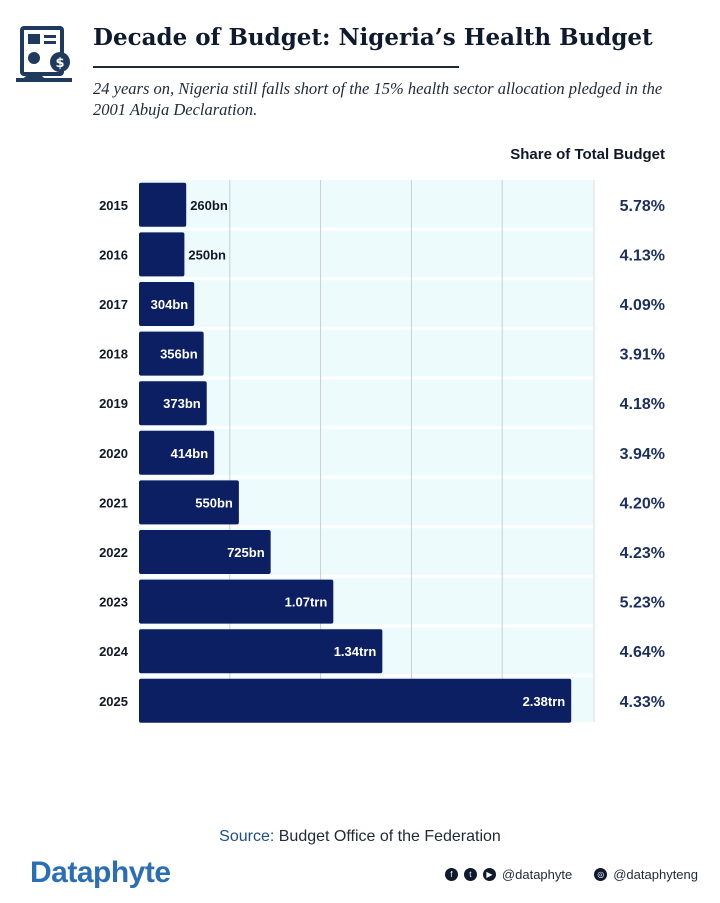 This screenshot has width=720, height=903. What do you see at coordinates (44, 54) in the screenshot?
I see `budget-report-icon: $` at bounding box center [44, 54].